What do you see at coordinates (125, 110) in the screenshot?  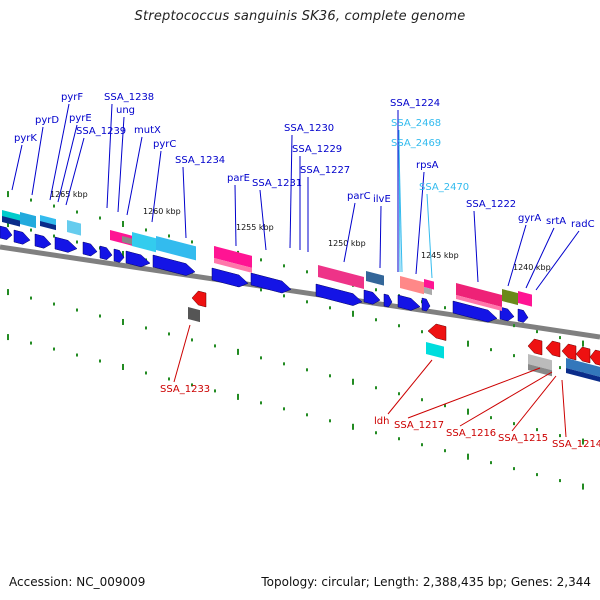 I see `gene-label-ung: ung` at bounding box center [125, 110].